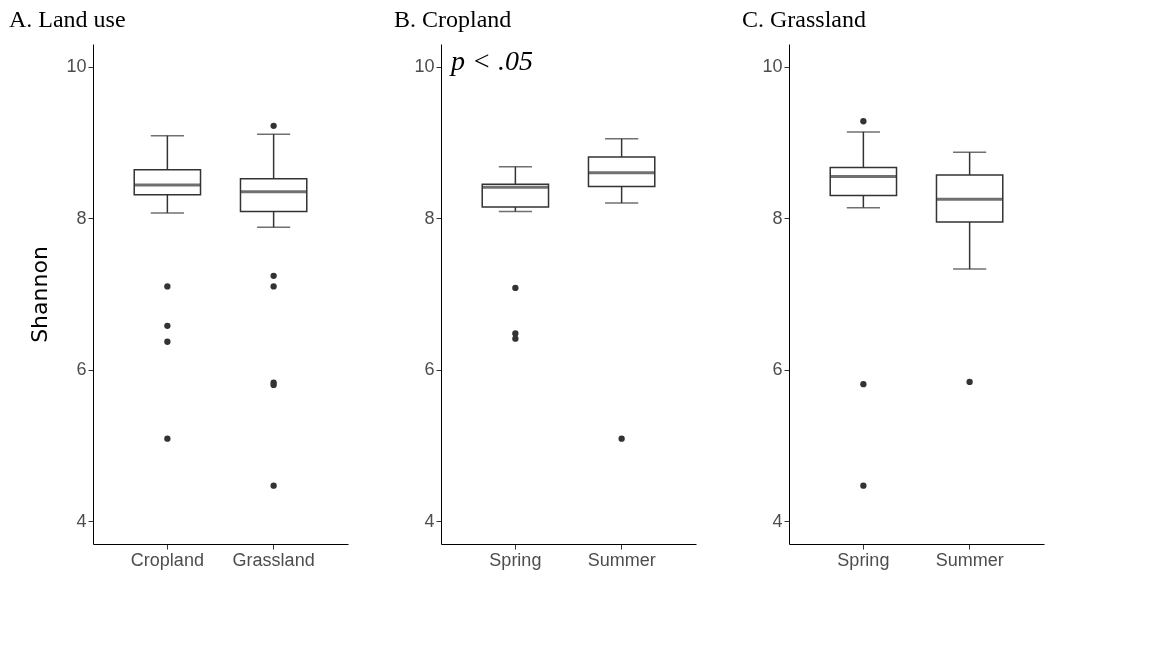 The width and height of the screenshot is (1173, 666). I want to click on annotation: p < .05, so click(491, 60).